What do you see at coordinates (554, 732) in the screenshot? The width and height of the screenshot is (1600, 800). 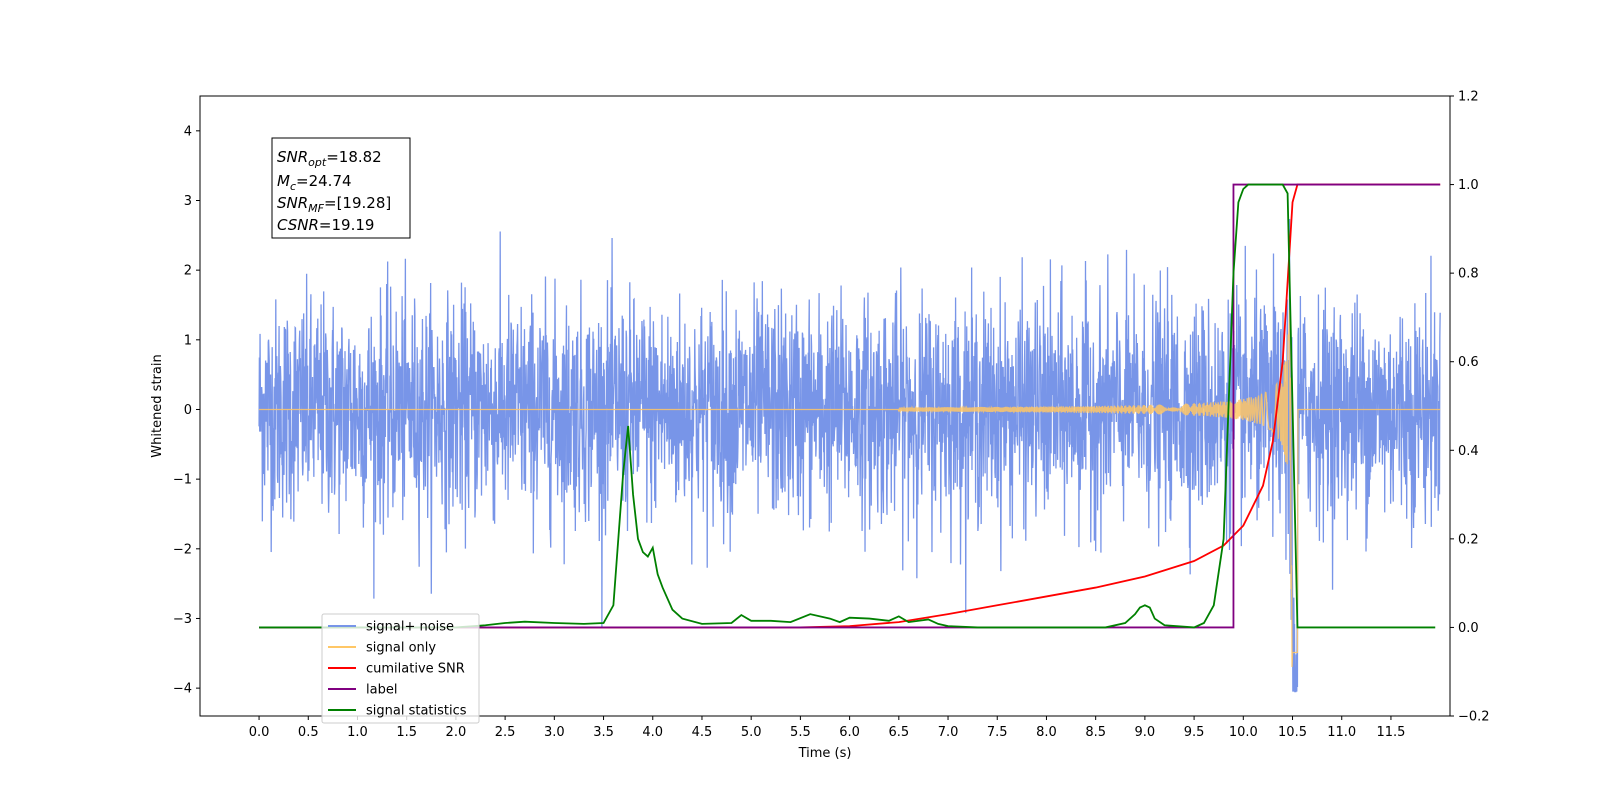 I see `x-tick-label: 3.0` at bounding box center [554, 732].